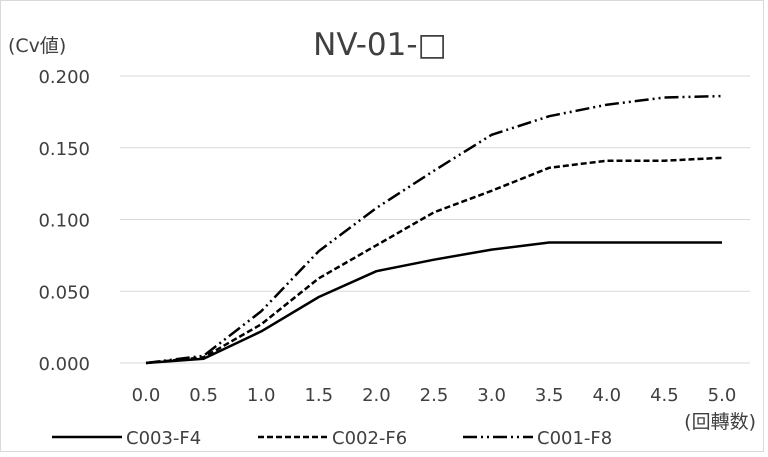 The width and height of the screenshot is (768, 457). Describe the element at coordinates (720, 422) in the screenshot. I see `x-axis-label: (回轉数)` at that location.